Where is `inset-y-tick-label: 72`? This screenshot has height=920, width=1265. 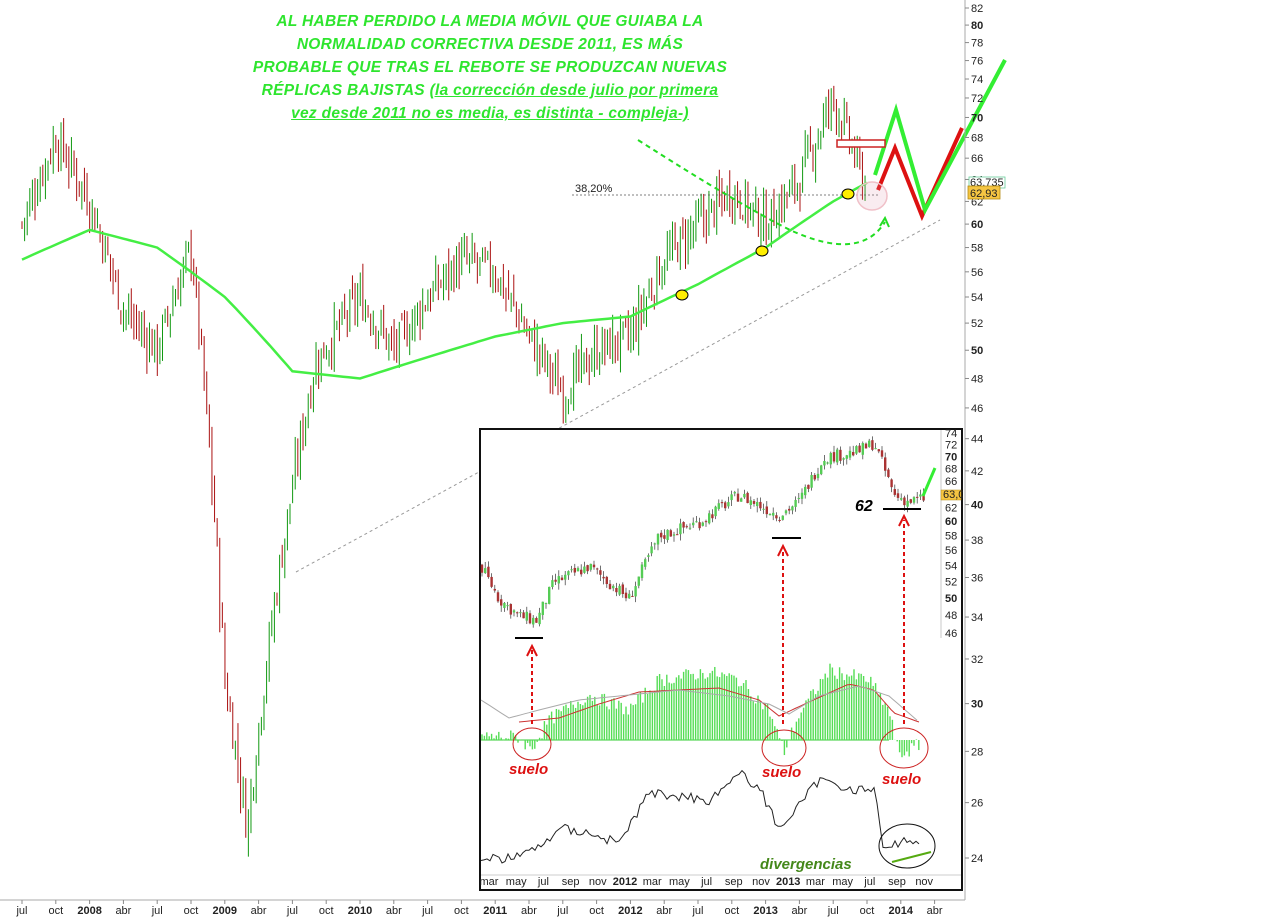
inset-y-tick-label: 72 is located at coordinates (951, 446).